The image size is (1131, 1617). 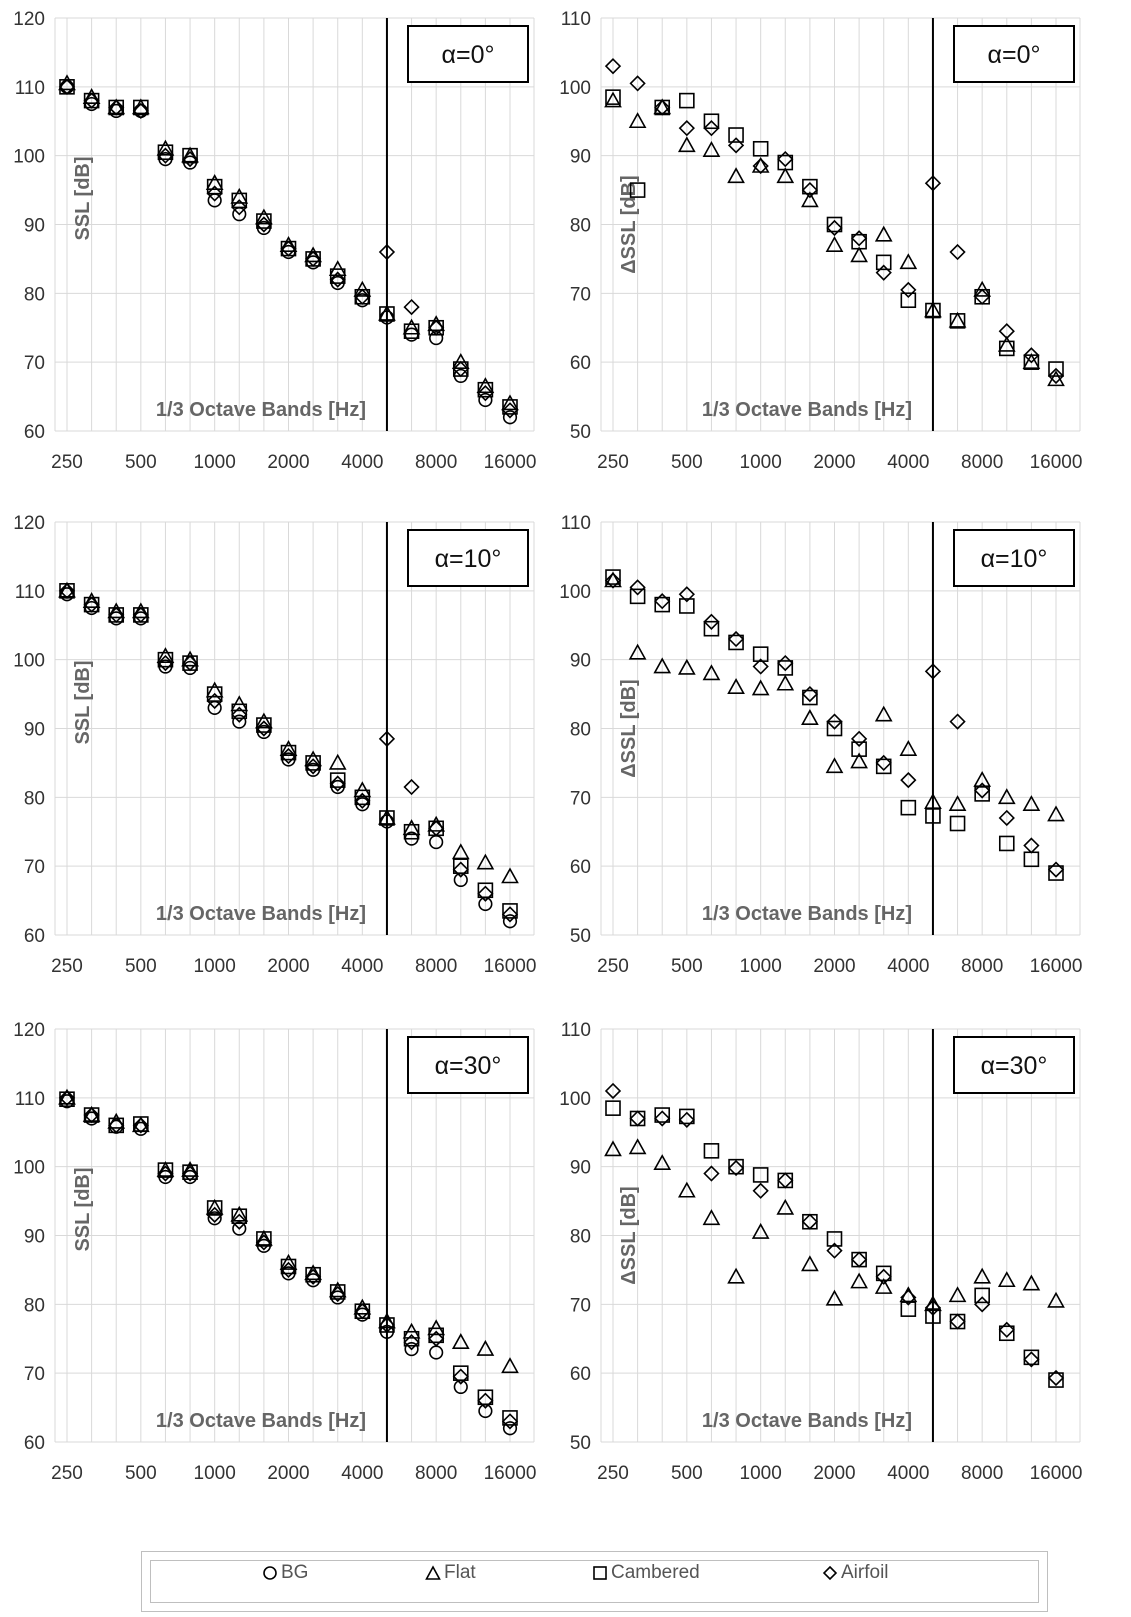 What do you see at coordinates (807, 1421) in the screenshot?
I see `x-axis-title: 1/3 Octave Bands [Hz]` at bounding box center [807, 1421].